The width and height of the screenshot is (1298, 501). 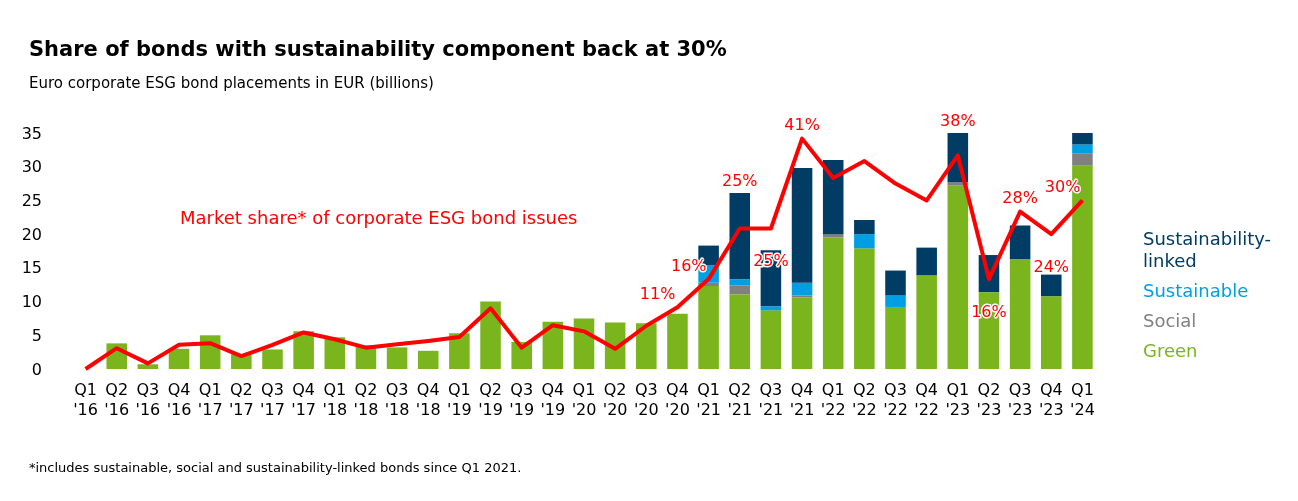 What do you see at coordinates (646, 399) in the screenshot?
I see `x-tick-label: Q3 '20` at bounding box center [646, 399].